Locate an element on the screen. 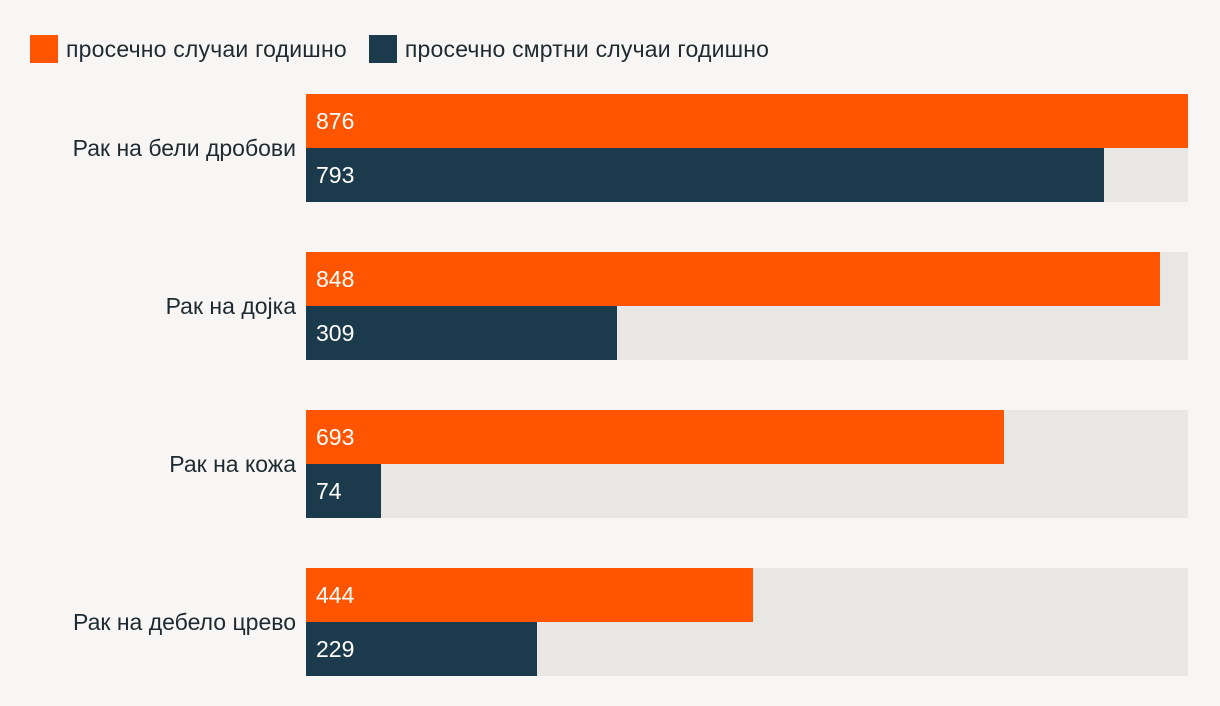 This screenshot has width=1220, height=706. category-label: Рак на бели дробови is located at coordinates (184, 148).